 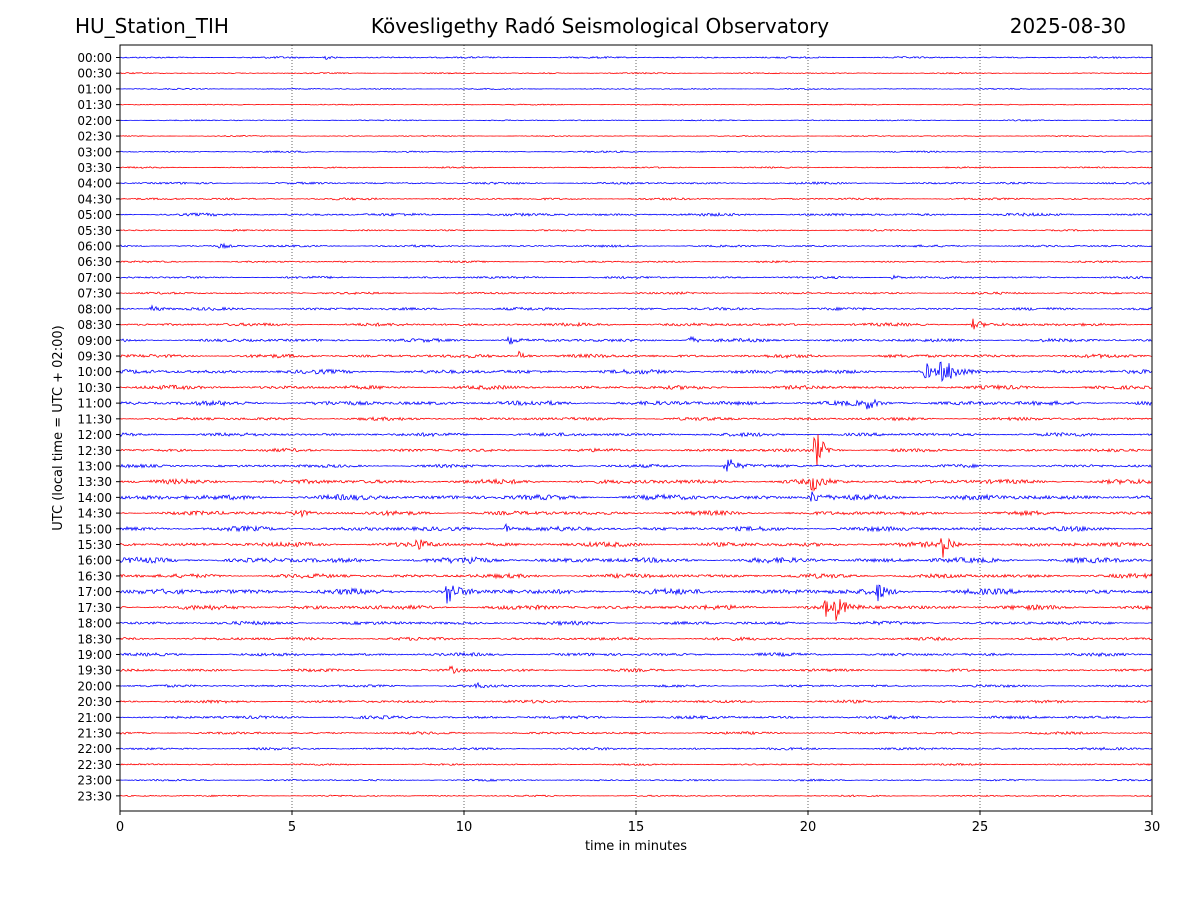 What do you see at coordinates (58, 427) in the screenshot?
I see `y-axis-label: UTC (local time = UTC + 02:00)` at bounding box center [58, 427].